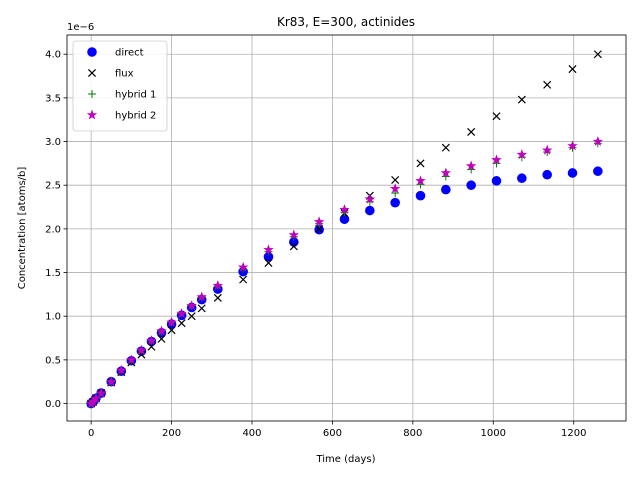  Describe the element at coordinates (53, 404) in the screenshot. I see `y-tick-label: 0.0` at that location.